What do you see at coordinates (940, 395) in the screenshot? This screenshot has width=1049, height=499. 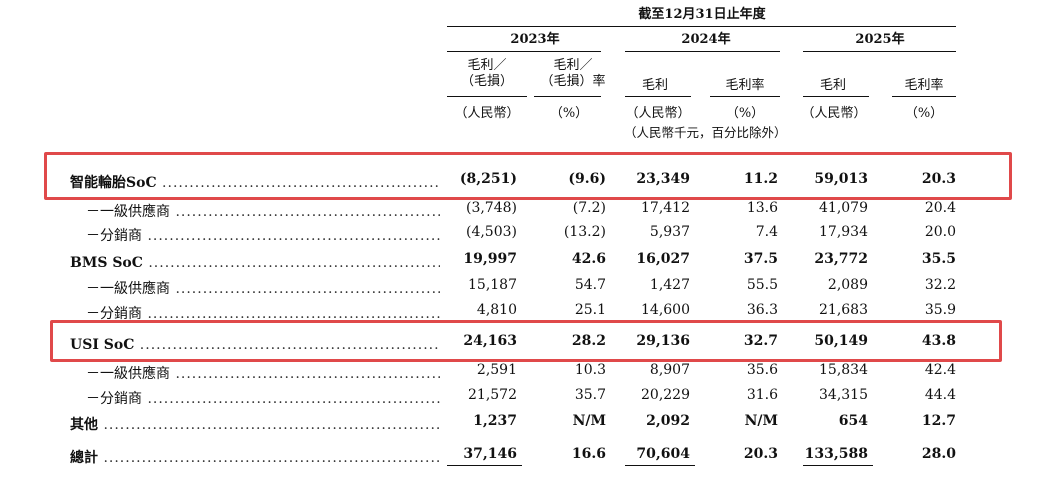 I see `table-cell: 44.4` at bounding box center [940, 395].